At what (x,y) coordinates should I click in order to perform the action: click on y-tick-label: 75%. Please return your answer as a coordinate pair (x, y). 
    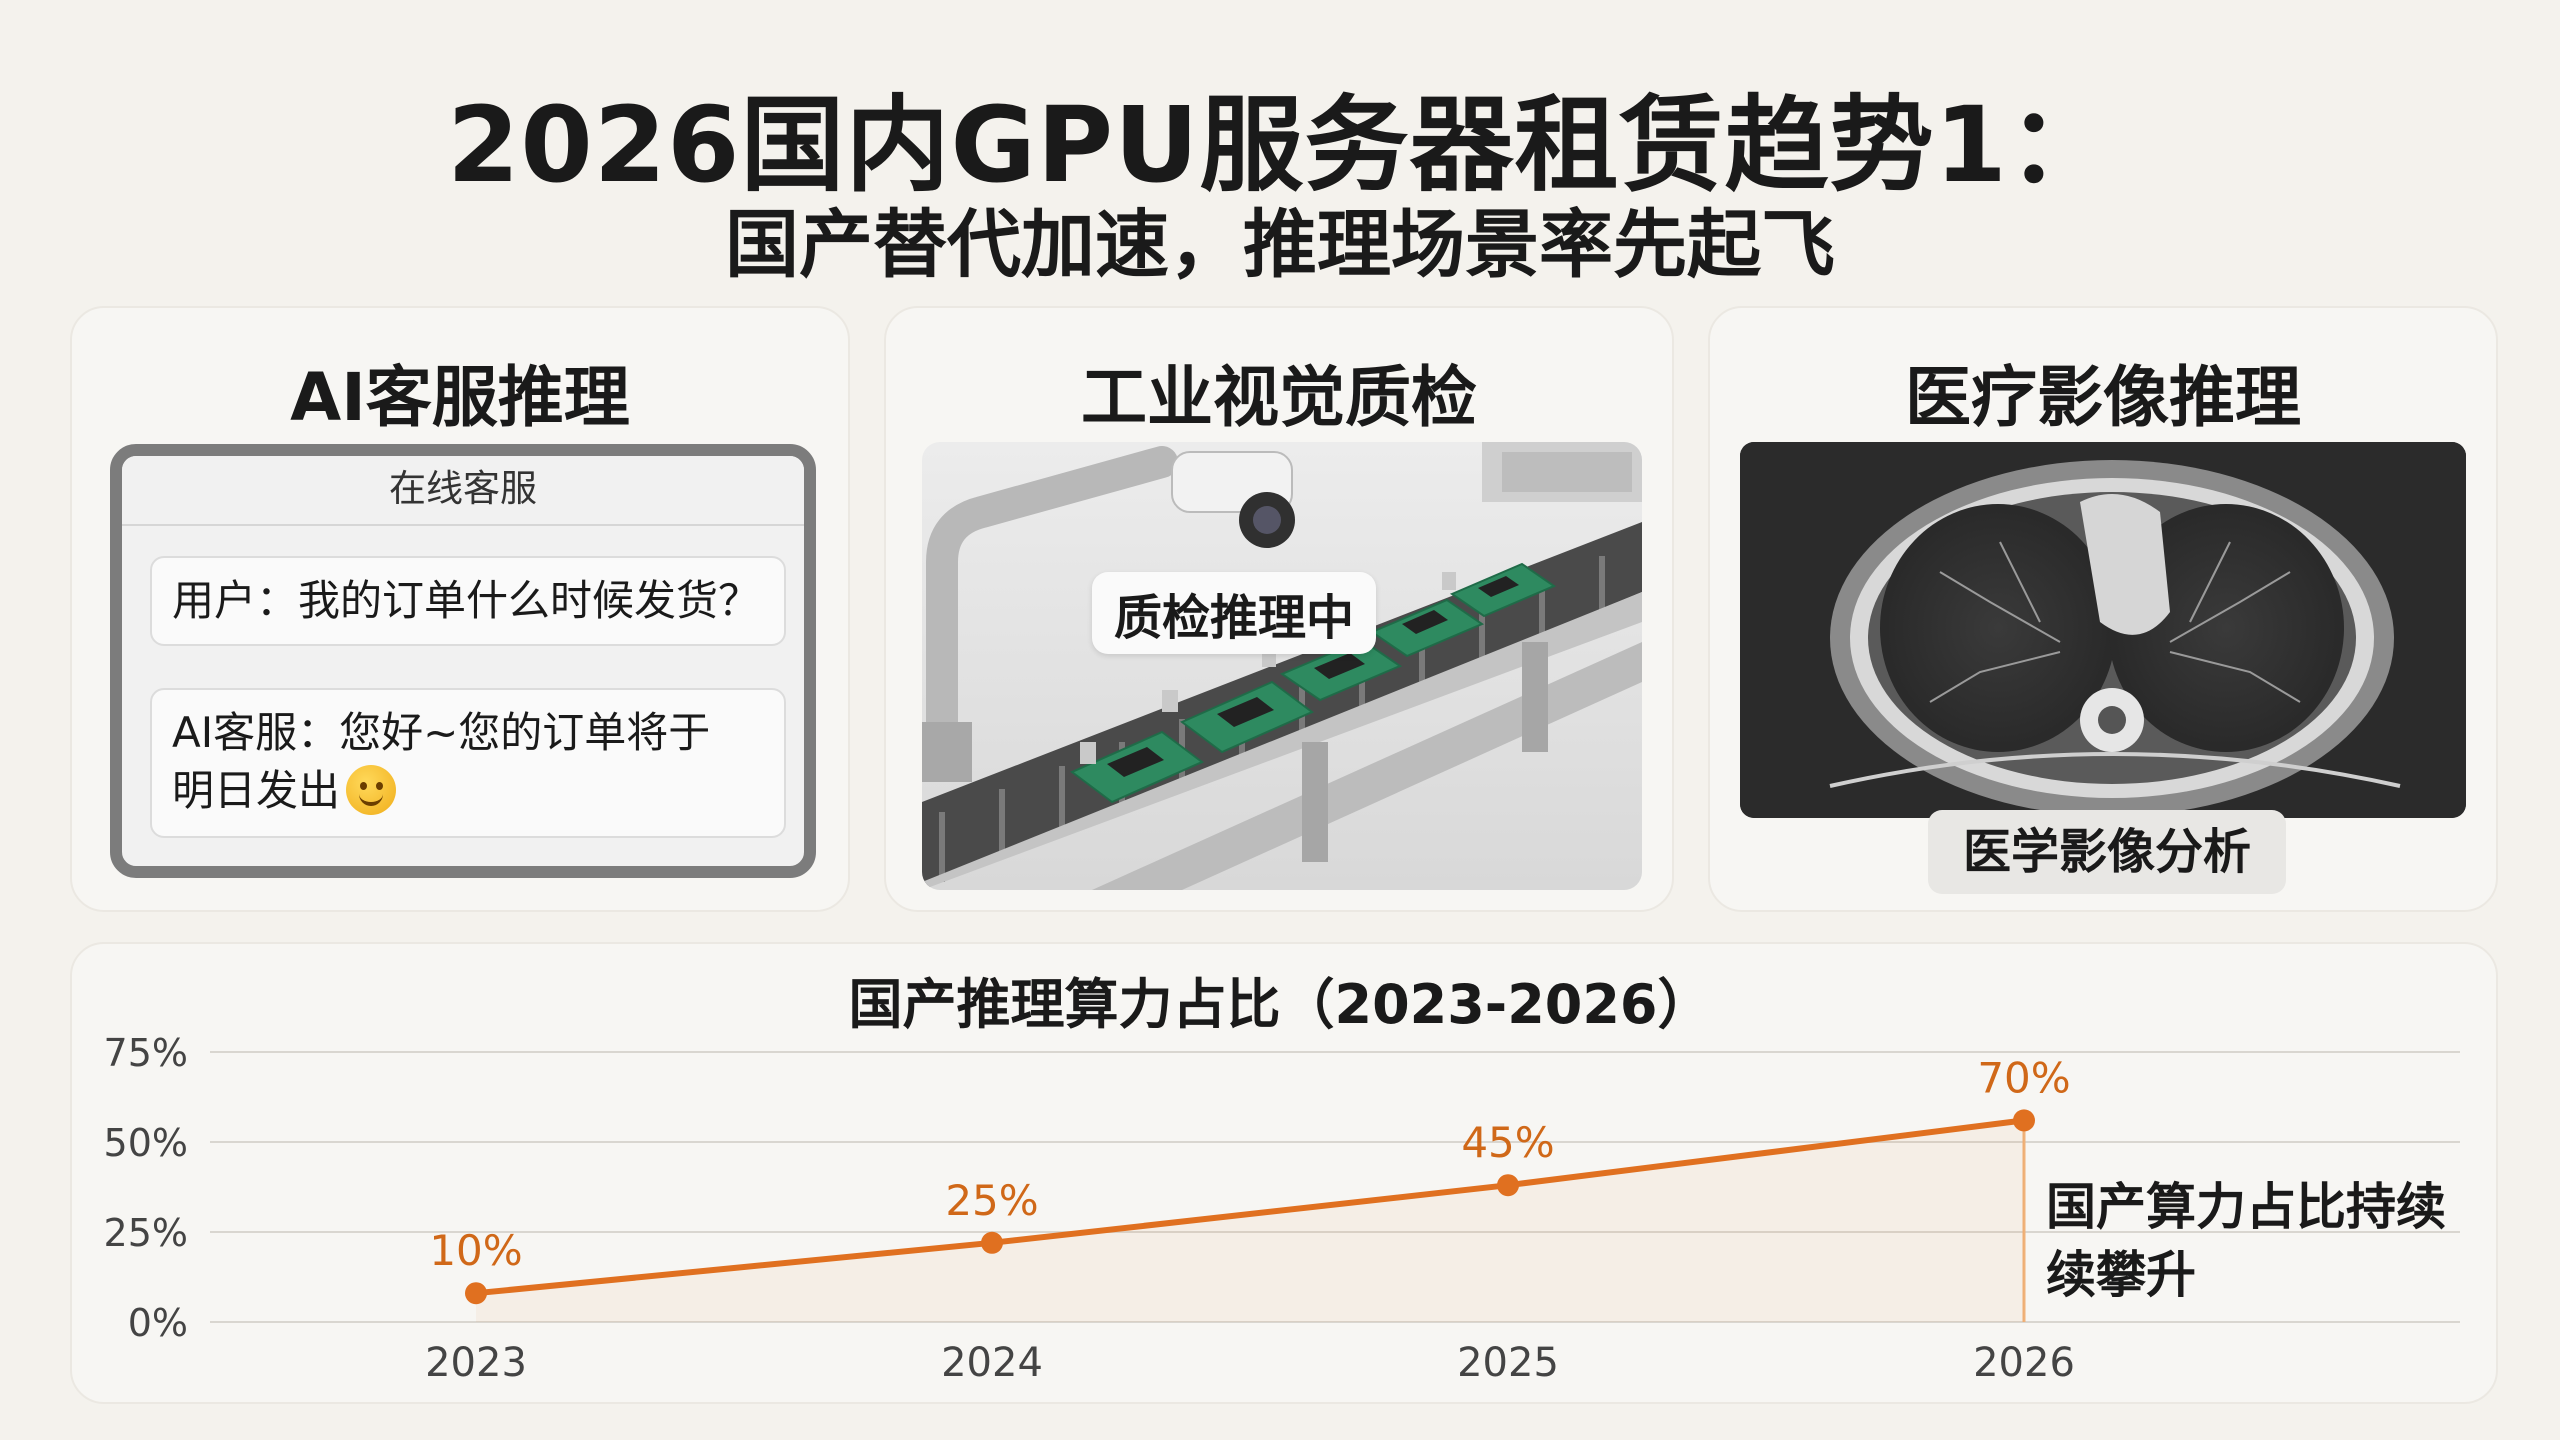
    Looking at the image, I should click on (146, 1053).